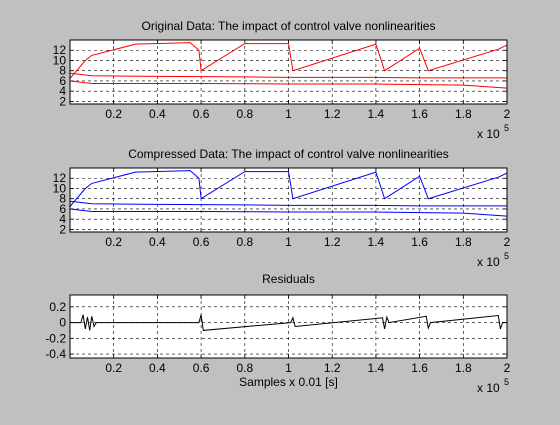 This screenshot has width=560, height=425. Describe the element at coordinates (288, 279) in the screenshot. I see `title-residuals: Residuals` at that location.